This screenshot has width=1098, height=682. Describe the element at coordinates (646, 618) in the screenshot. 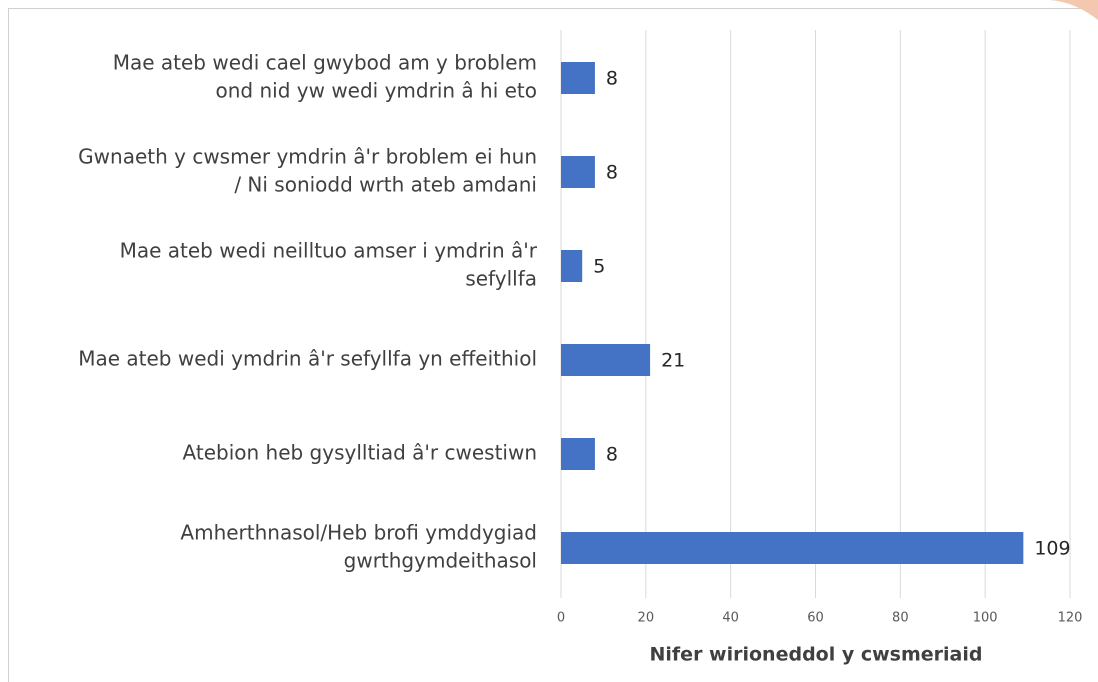

I see `x-tick-label: 20` at that location.